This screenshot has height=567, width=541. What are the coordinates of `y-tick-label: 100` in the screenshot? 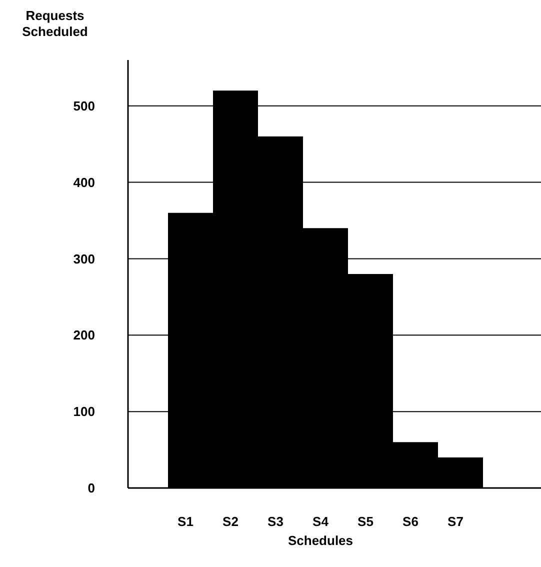 It's located at (84, 412).